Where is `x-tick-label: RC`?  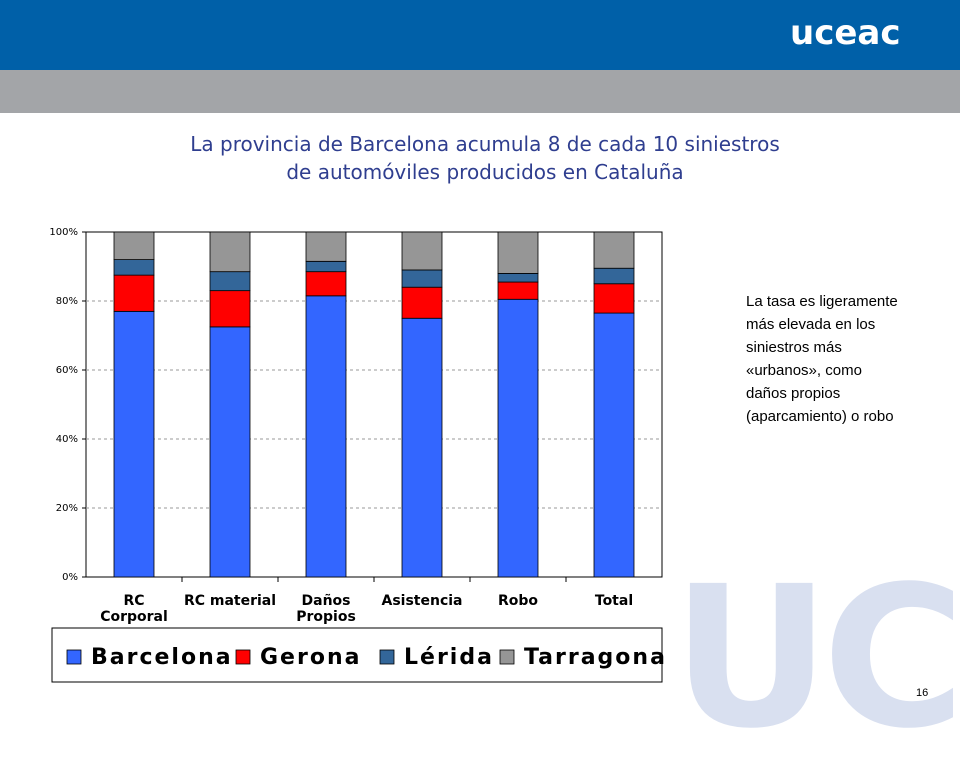
x-tick-label: RC is located at coordinates (133, 601).